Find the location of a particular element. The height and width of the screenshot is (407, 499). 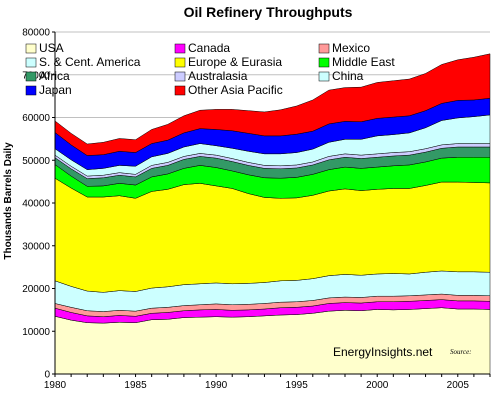

y-tick-label-40000: 40000 is located at coordinates (36, 204).